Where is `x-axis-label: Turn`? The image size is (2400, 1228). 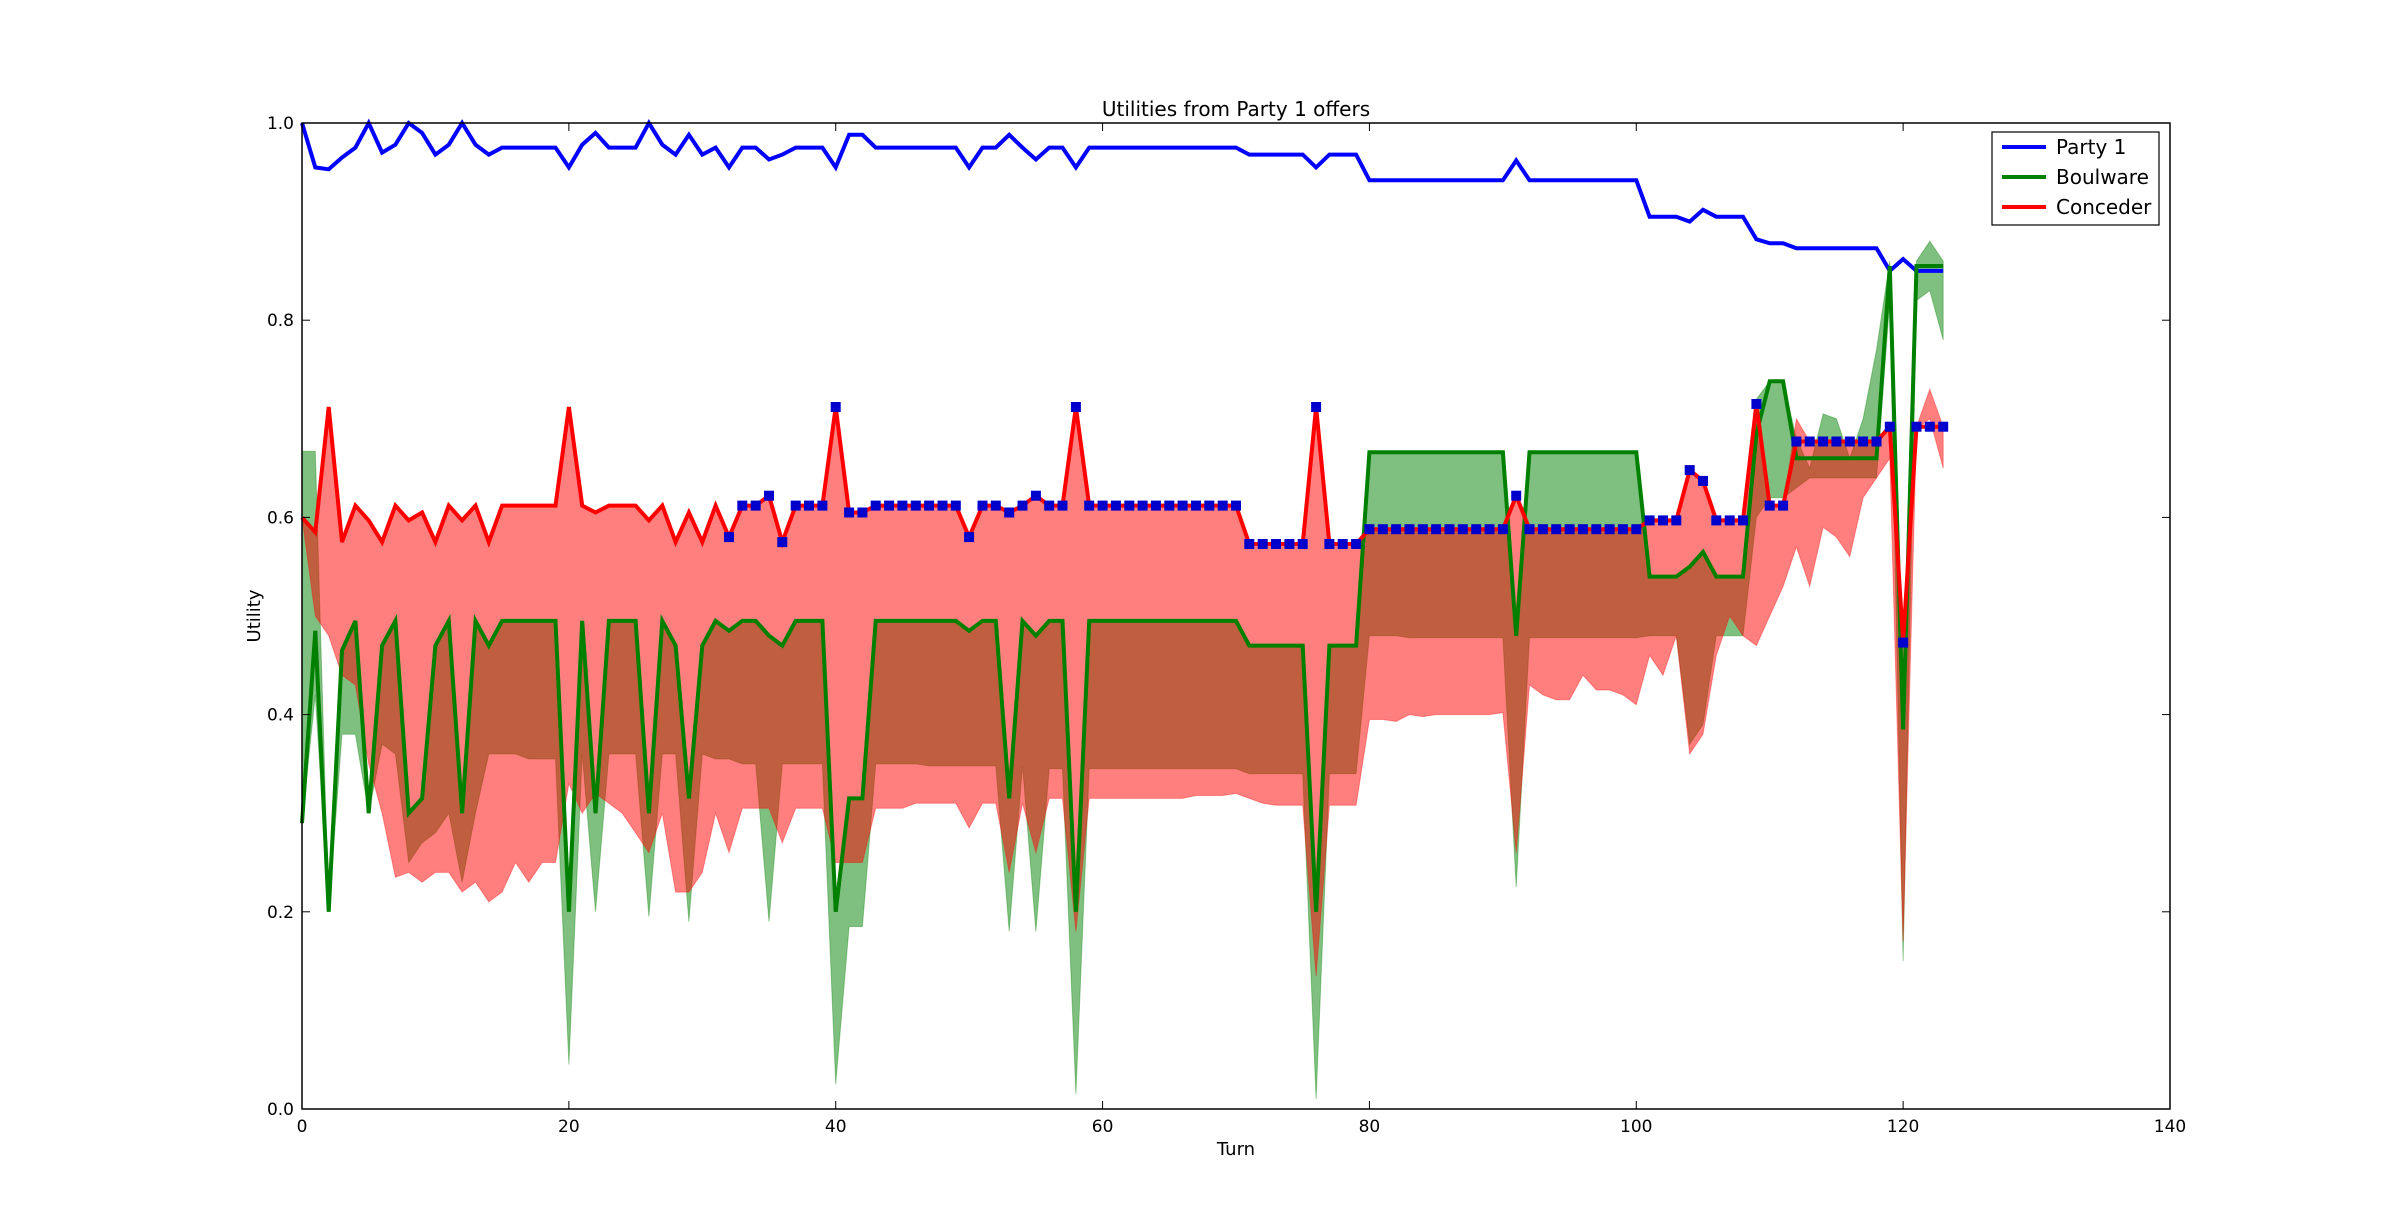 x-axis-label: Turn is located at coordinates (1235, 1149).